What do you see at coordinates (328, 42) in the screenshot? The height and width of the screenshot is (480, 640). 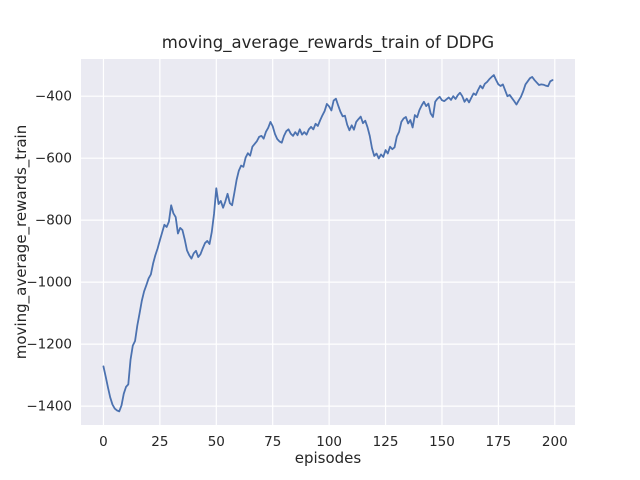 I see `chart-title: moving_average_rewards_train of DDPG` at bounding box center [328, 42].